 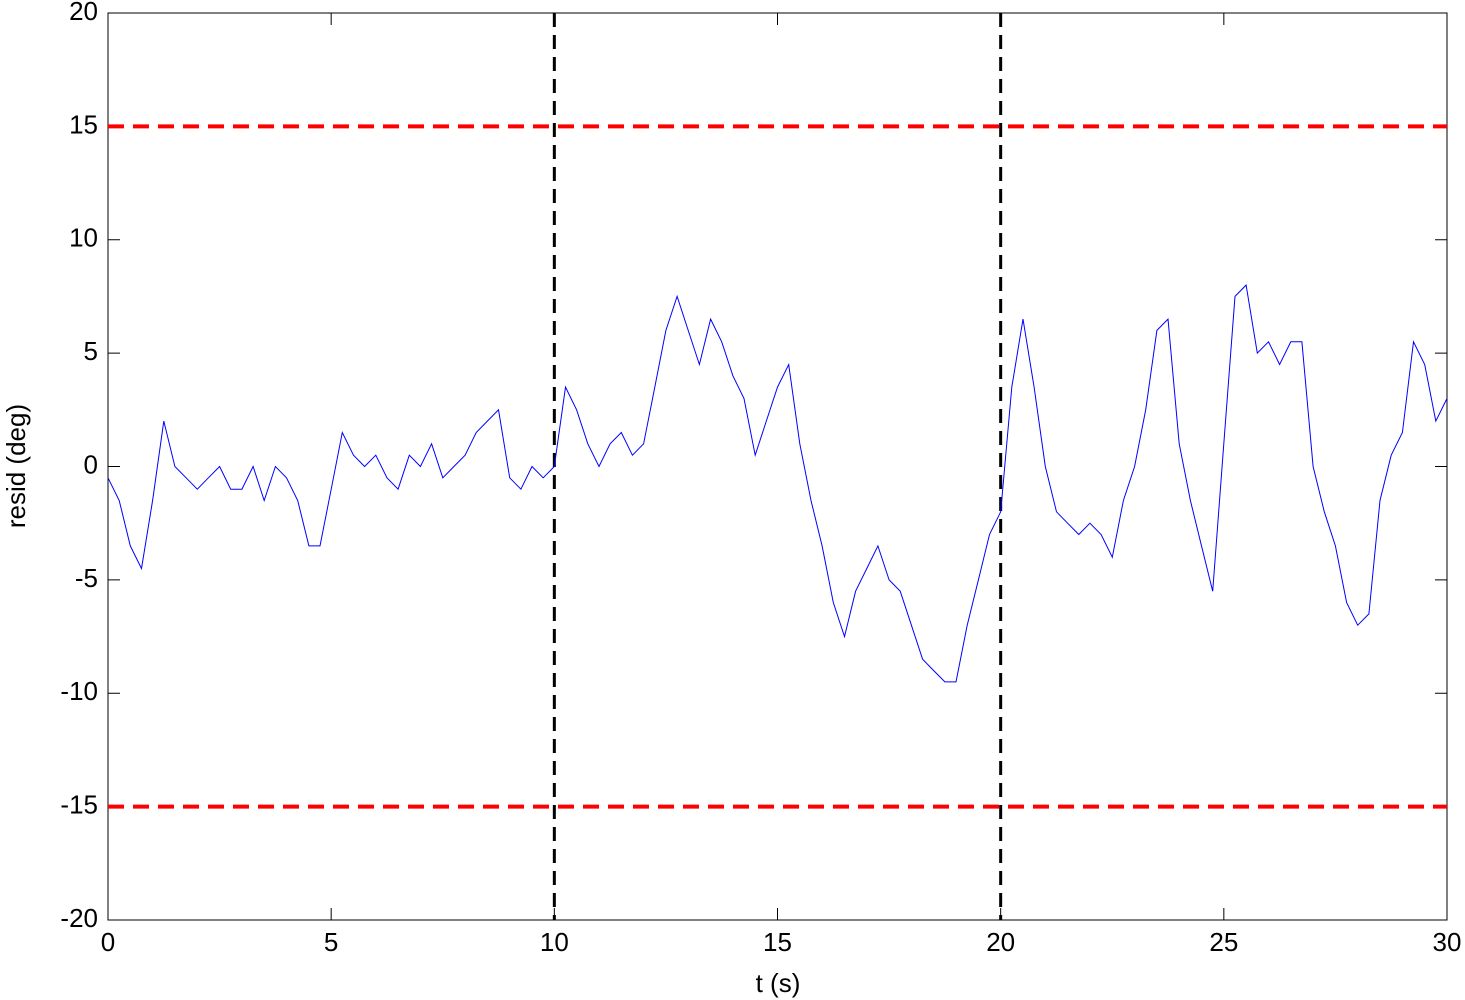 What do you see at coordinates (91, 464) in the screenshot?
I see `y-tick-label: 0` at bounding box center [91, 464].